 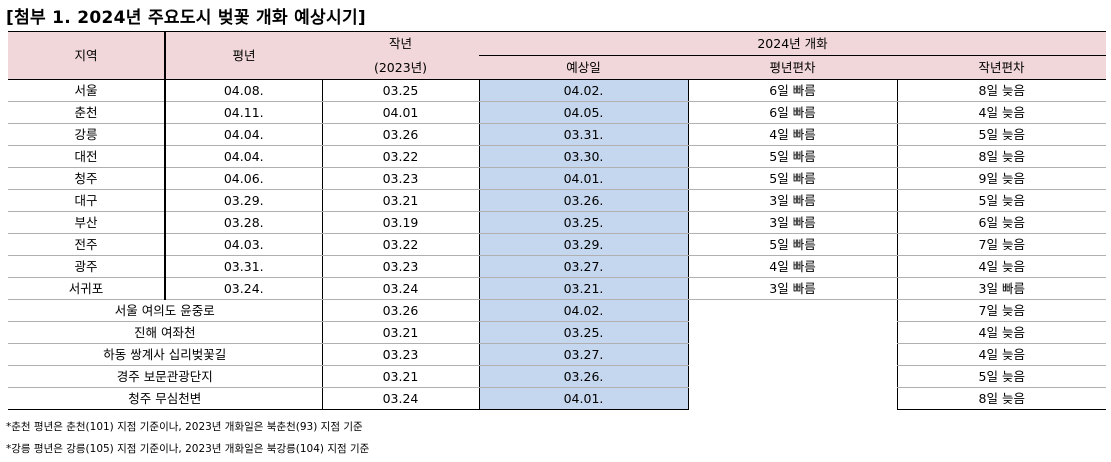 What do you see at coordinates (583, 156) in the screenshot?
I see `expected-cell: 03.30.` at bounding box center [583, 156].